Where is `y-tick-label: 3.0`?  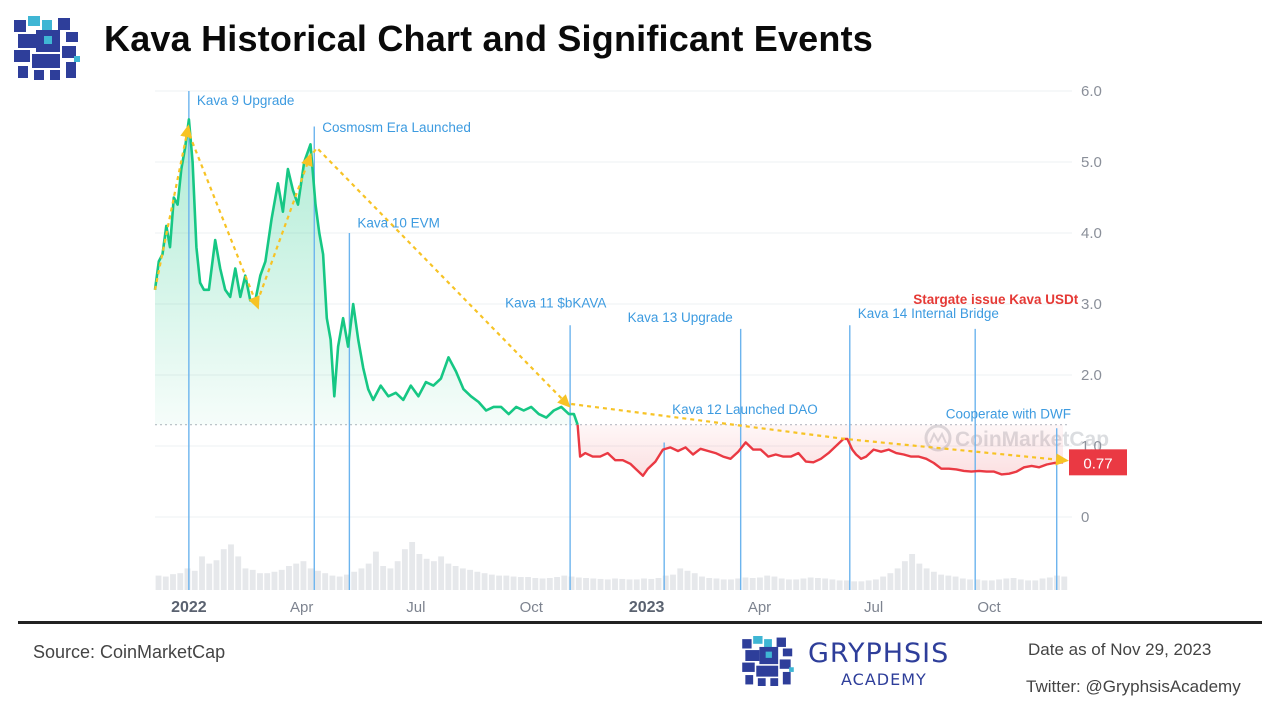
y-tick-label: 3.0 is located at coordinates (1091, 304).